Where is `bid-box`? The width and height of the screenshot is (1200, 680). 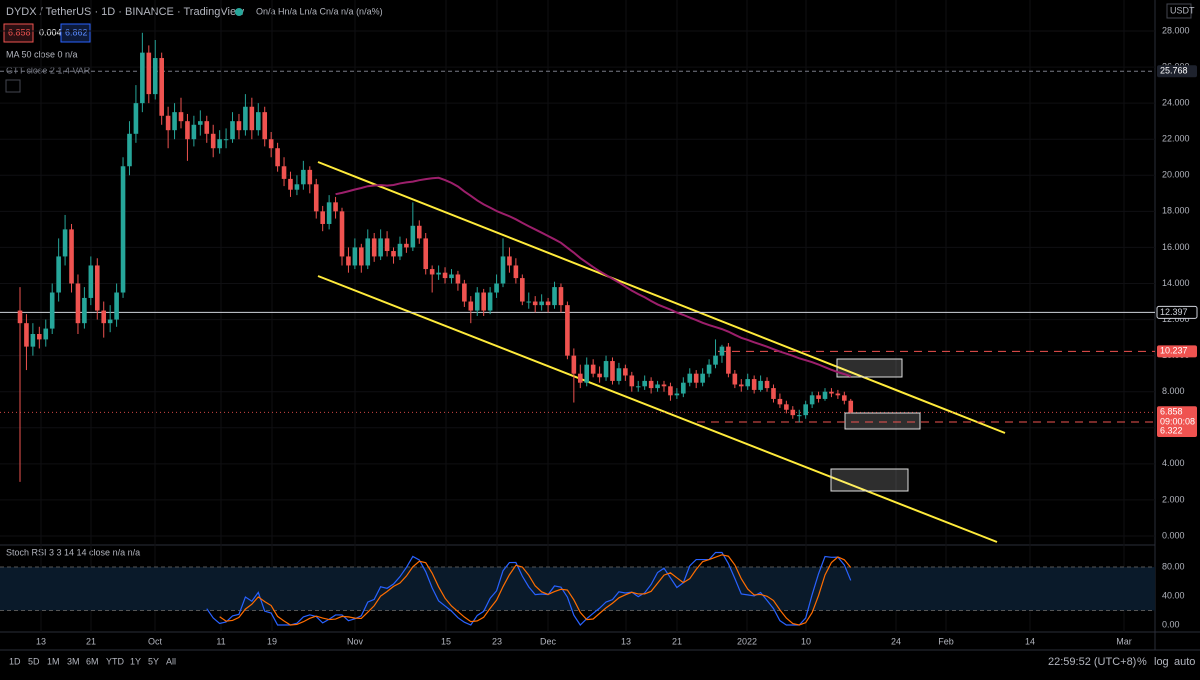
bid-box is located at coordinates (18, 33).